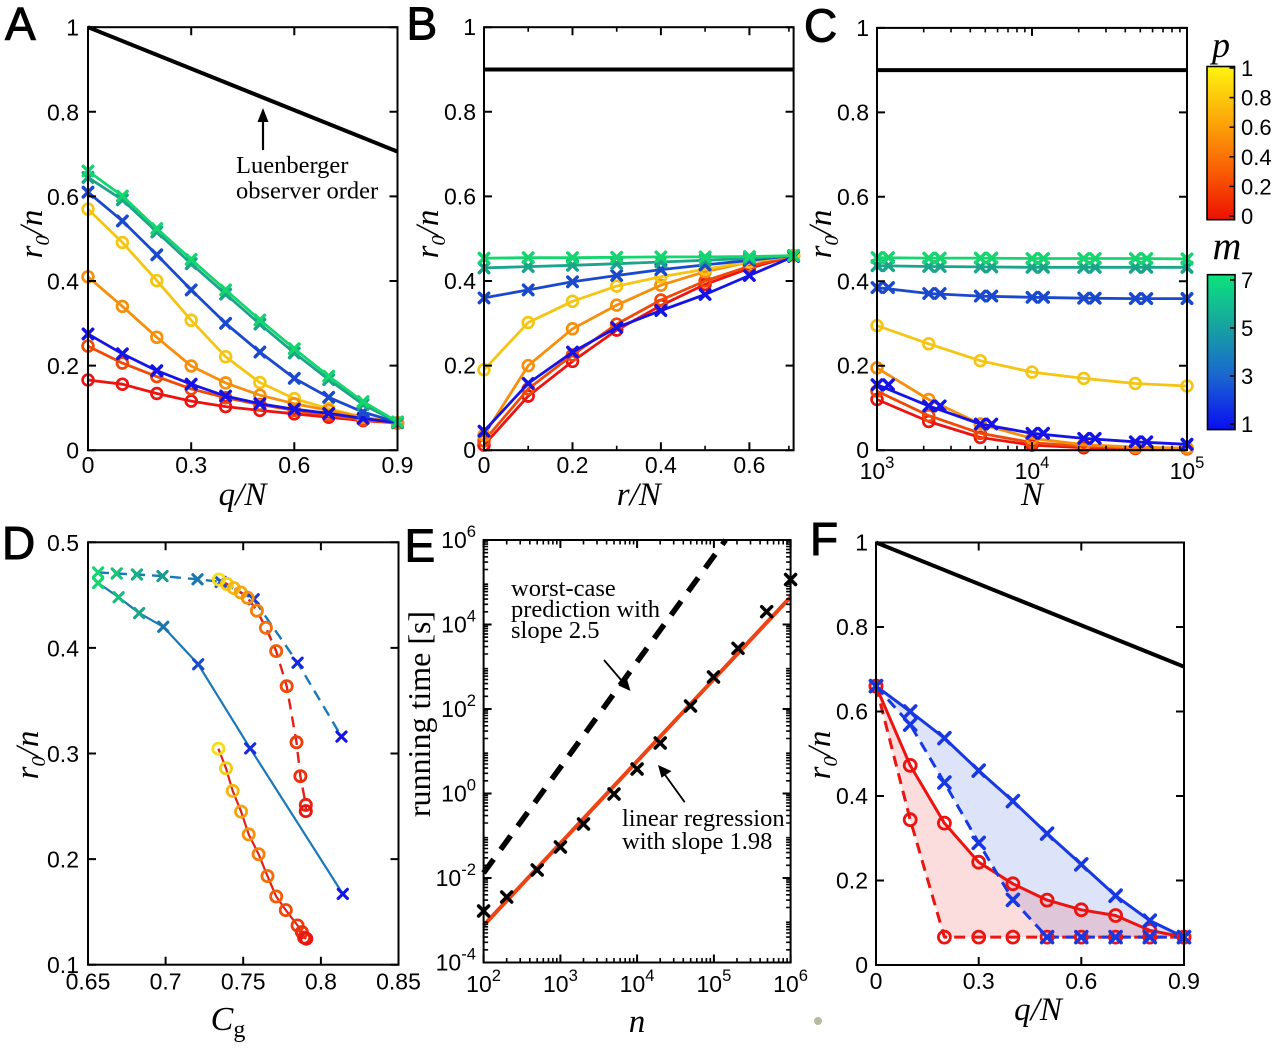  Describe the element at coordinates (228, 1022) in the screenshot. I see `svg-text: Cg` at that location.